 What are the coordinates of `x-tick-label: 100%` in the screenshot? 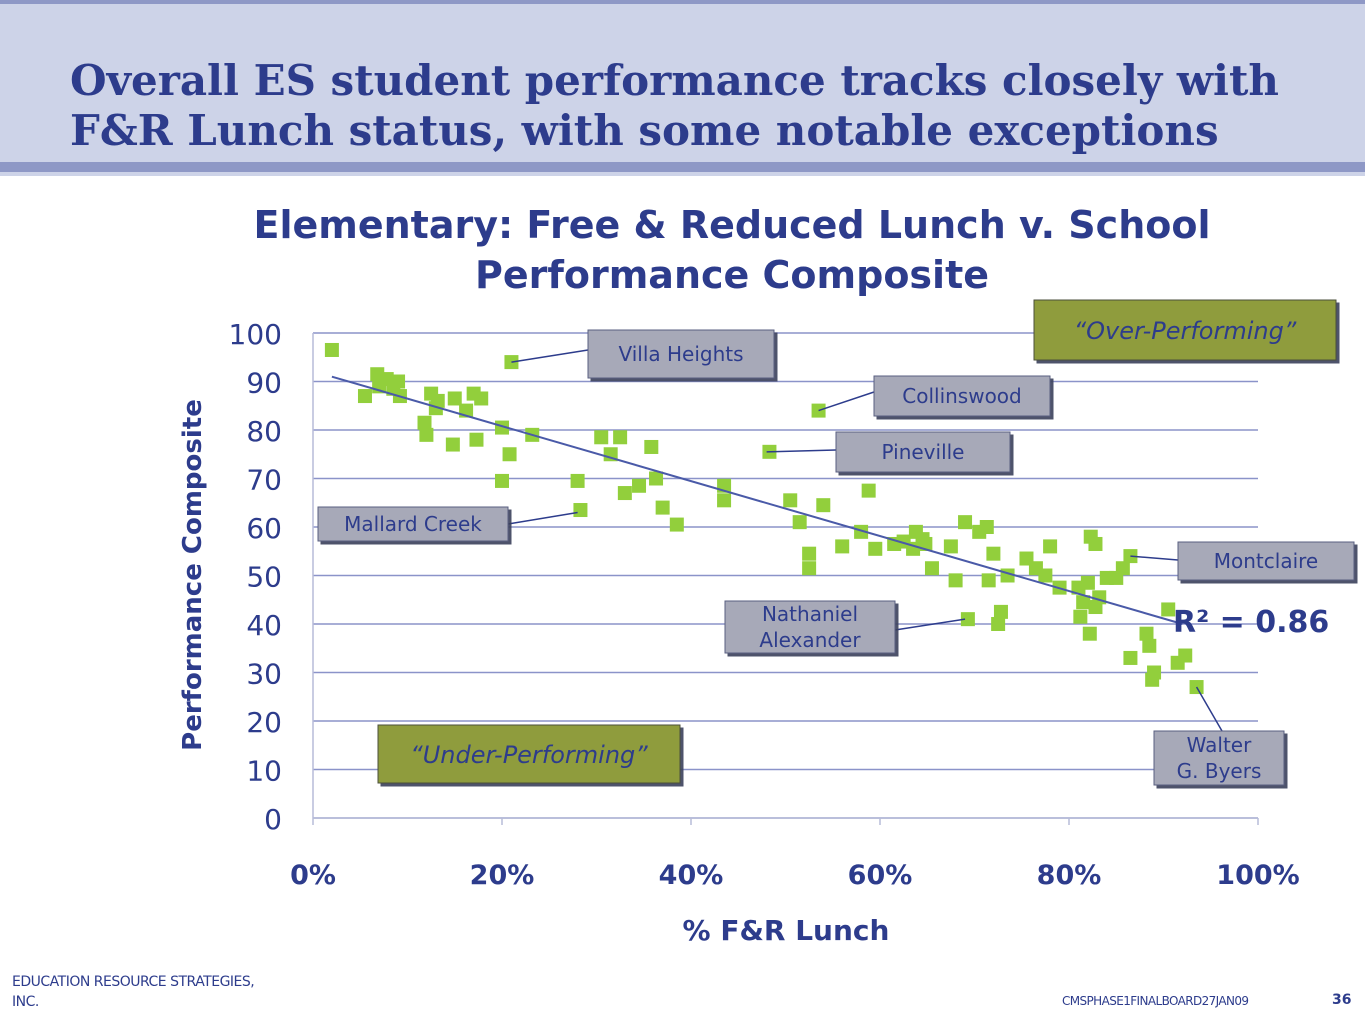 It's located at (1257, 875).